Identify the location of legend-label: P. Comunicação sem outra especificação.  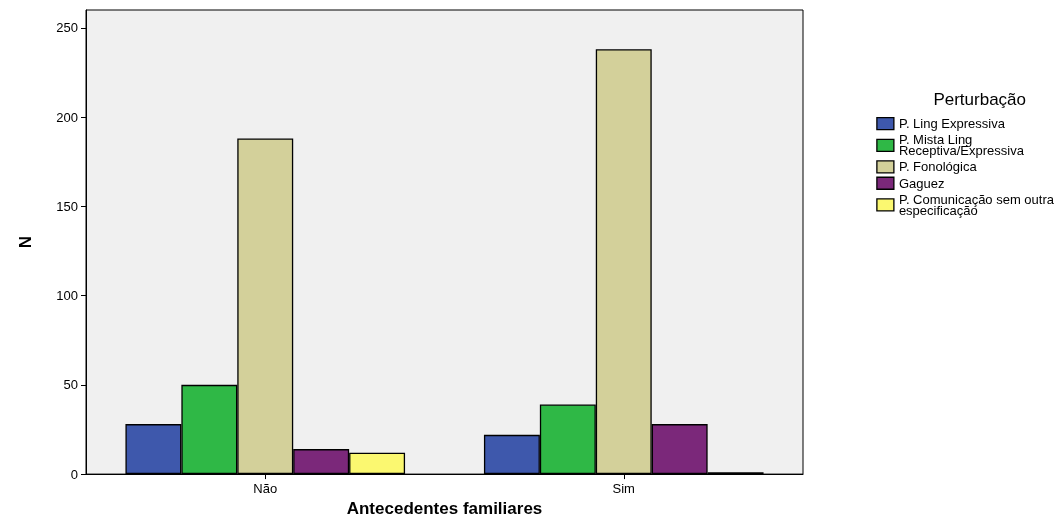
(976, 204).